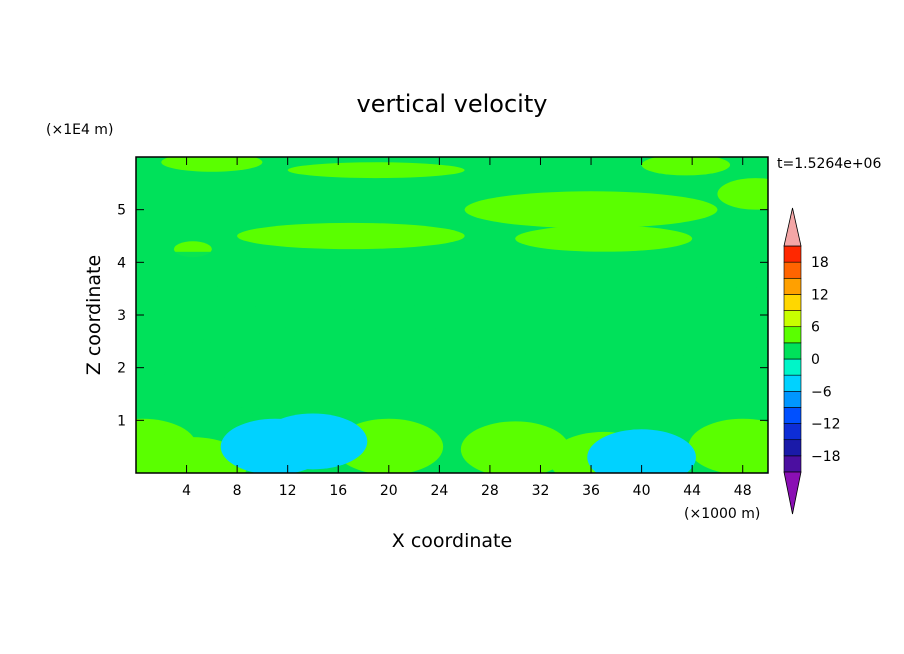  What do you see at coordinates (121, 316) in the screenshot?
I see `y-tick-label: 3` at bounding box center [121, 316].